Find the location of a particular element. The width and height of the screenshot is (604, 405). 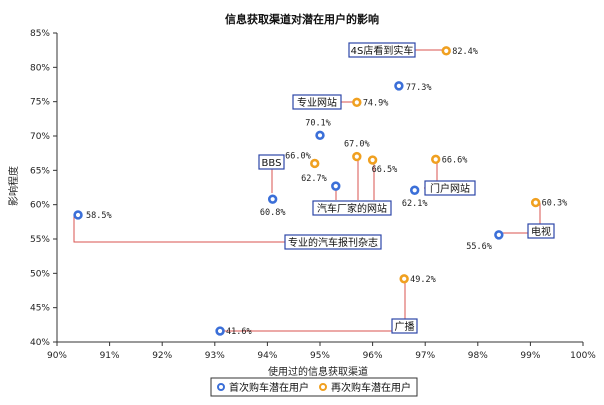

x-tick-label: 96% is located at coordinates (373, 356).